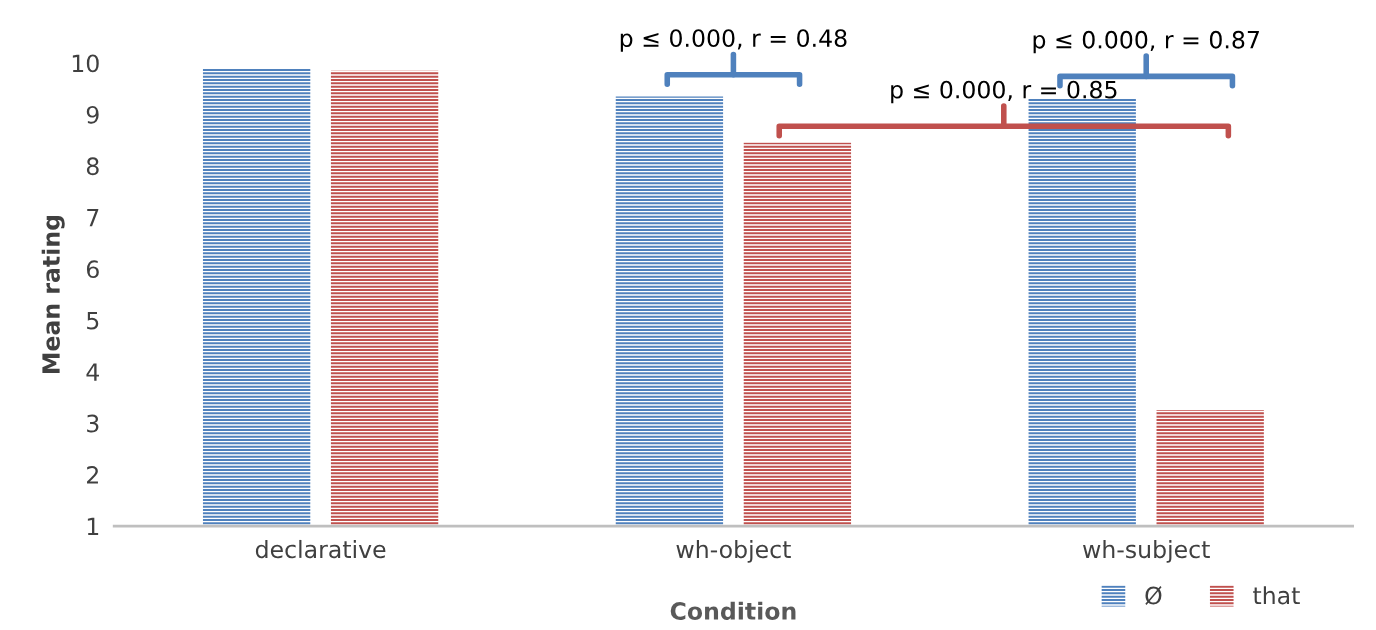  What do you see at coordinates (93, 218) in the screenshot?
I see `y-tick-label: 7` at bounding box center [93, 218].